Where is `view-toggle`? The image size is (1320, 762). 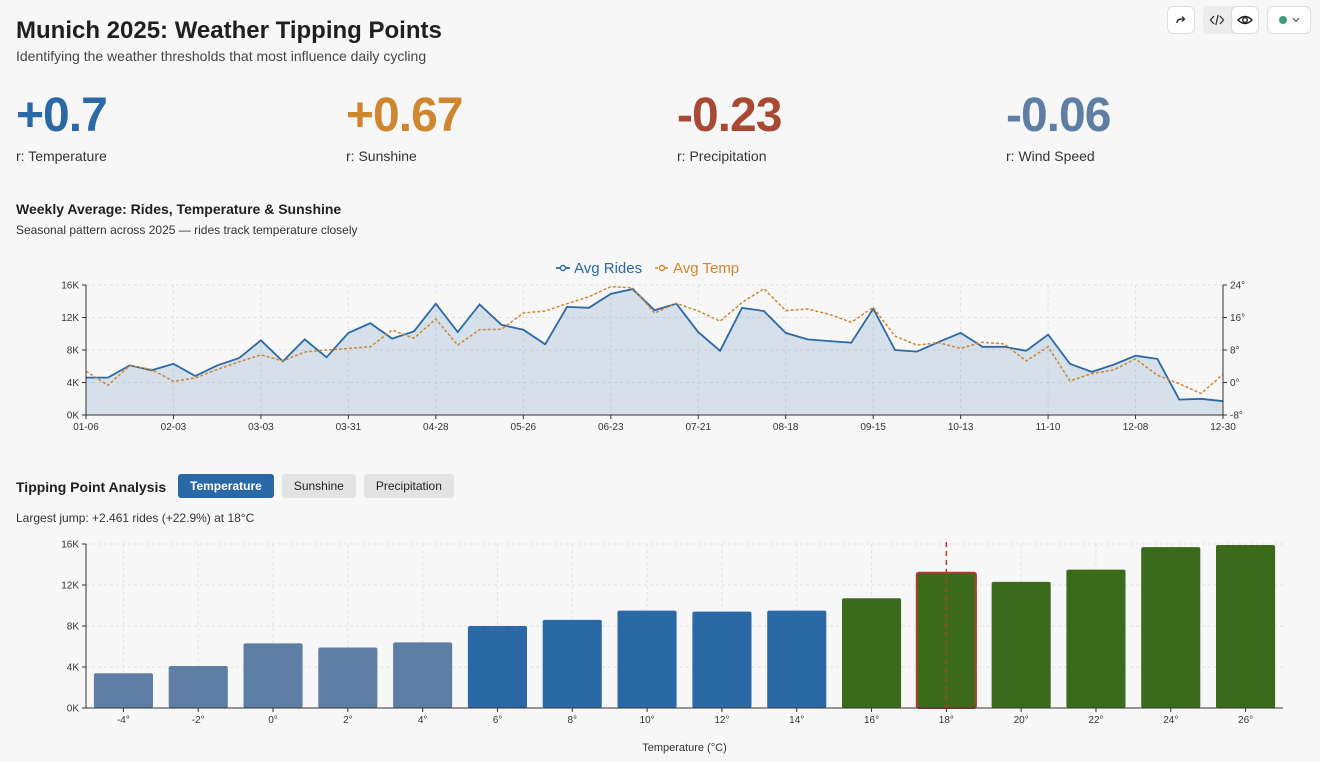 view-toggle is located at coordinates (1231, 20).